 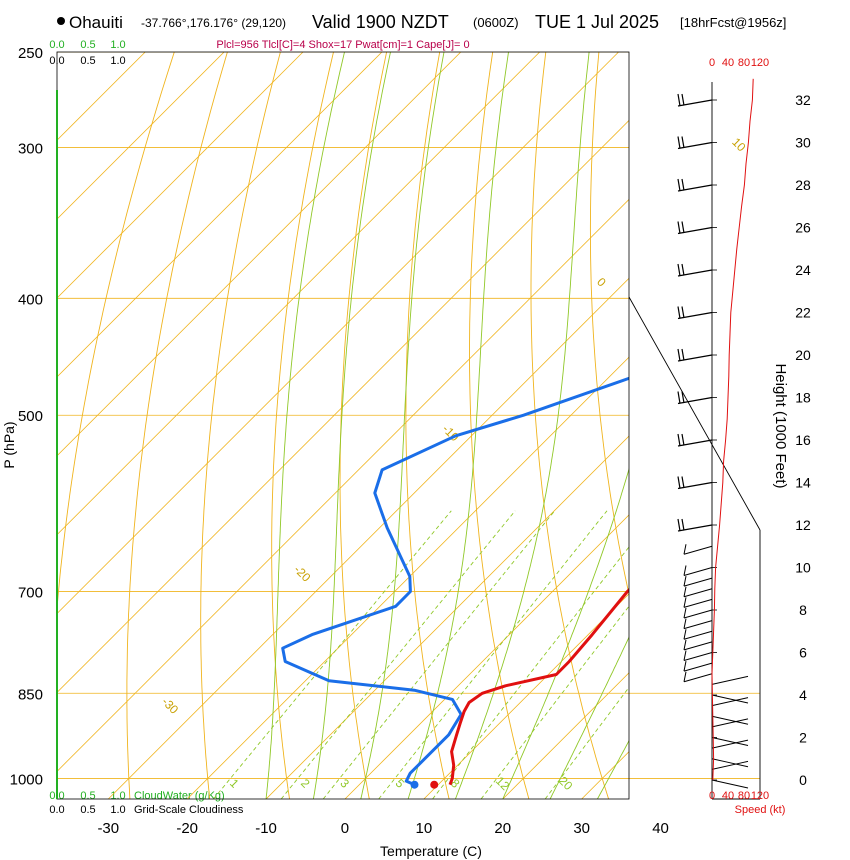 I want to click on temperature-profile, so click(x=538, y=686).